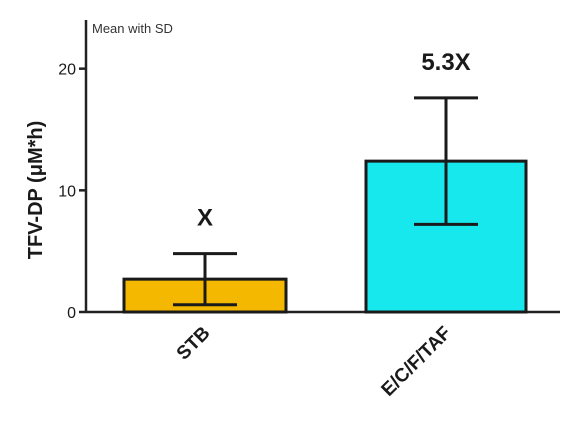  Describe the element at coordinates (67, 70) in the screenshot. I see `y-tick-label: 20` at that location.